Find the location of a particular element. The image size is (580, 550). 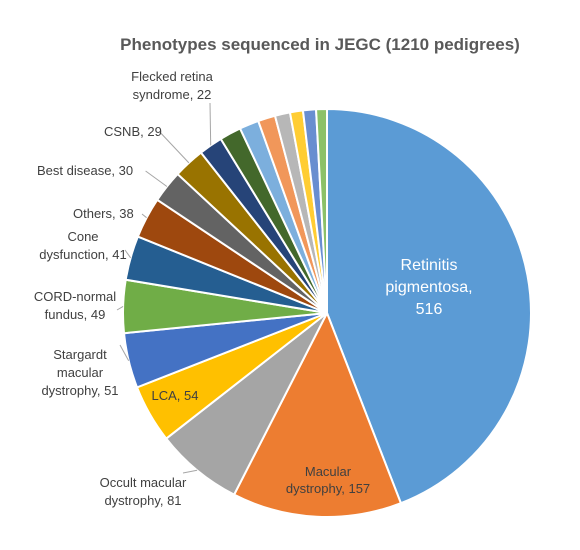

label-line: Others, 38 is located at coordinates (103, 213).